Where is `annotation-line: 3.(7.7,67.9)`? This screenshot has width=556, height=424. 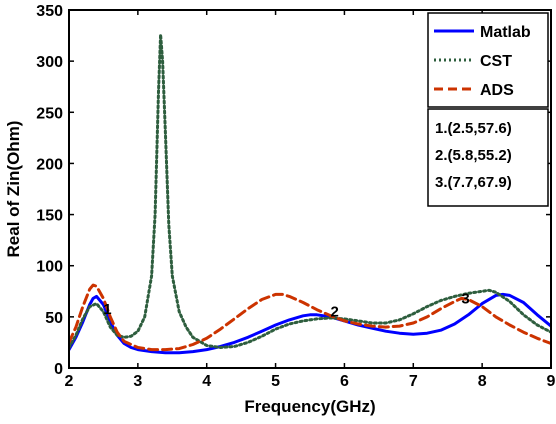 annotation-line: 3.(7.7,67.9) is located at coordinates (473, 182).